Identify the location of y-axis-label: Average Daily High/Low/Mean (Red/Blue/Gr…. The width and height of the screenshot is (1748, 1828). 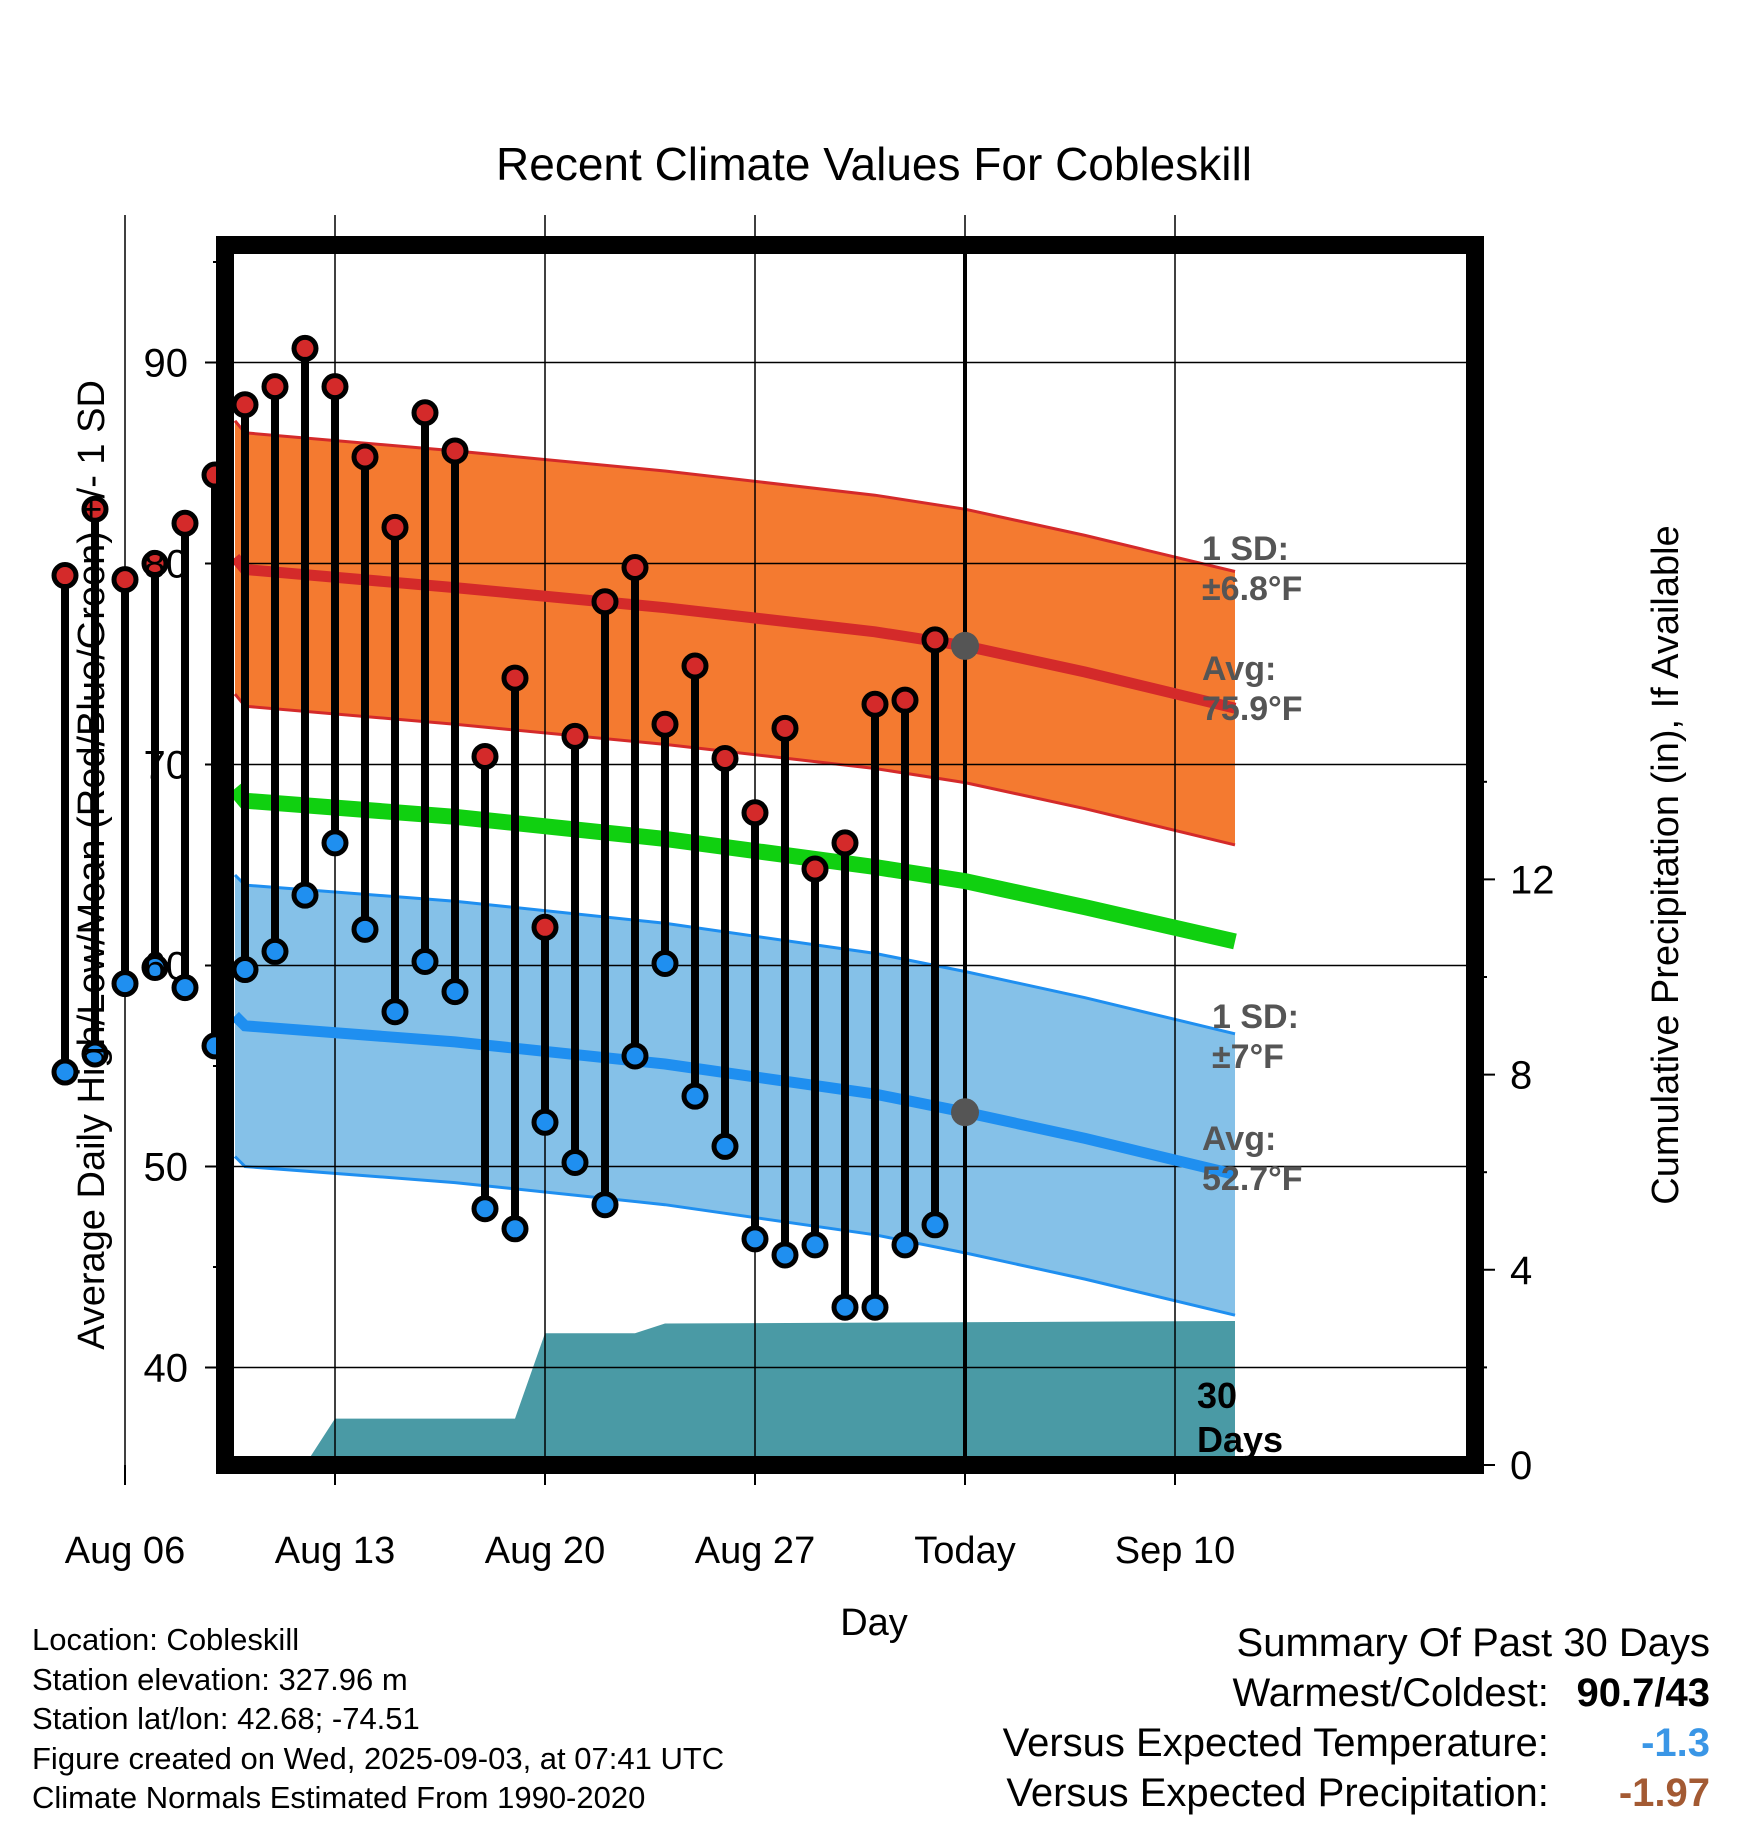
(92, 865).